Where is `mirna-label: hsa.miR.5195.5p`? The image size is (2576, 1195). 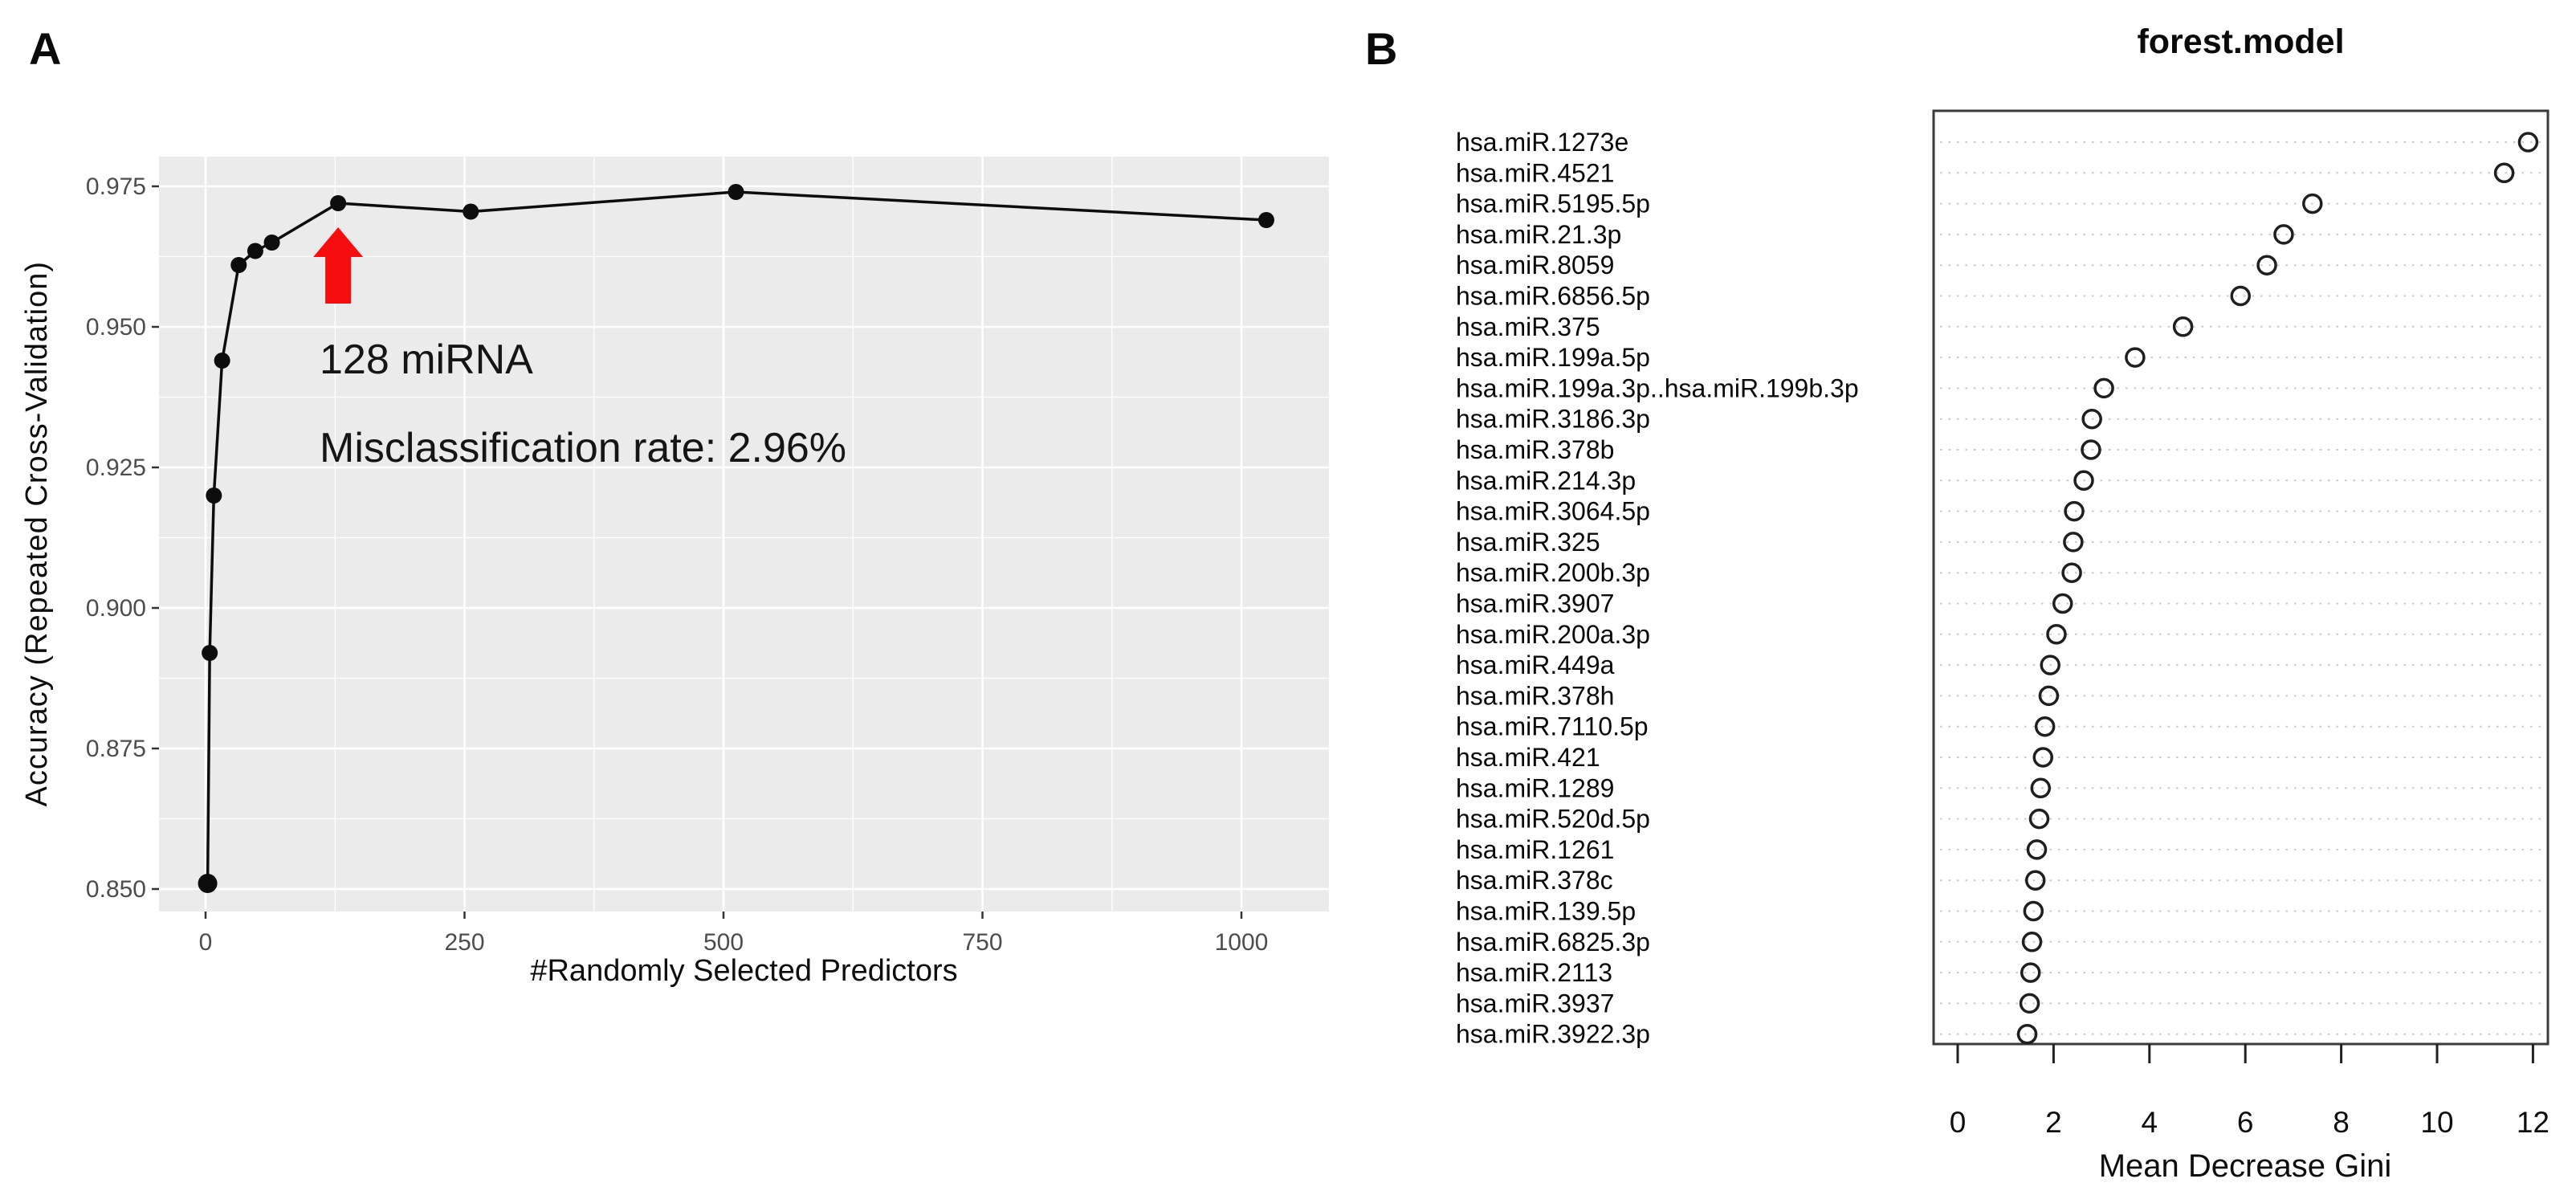 mirna-label: hsa.miR.5195.5p is located at coordinates (1553, 204).